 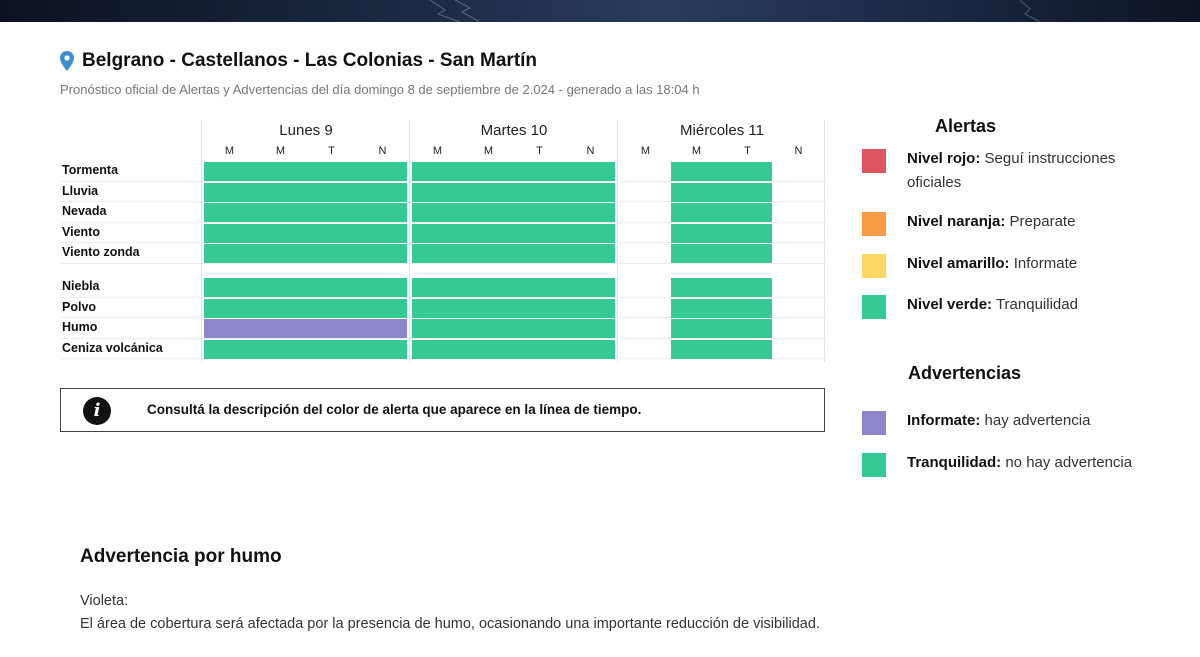 I want to click on row-label: Viento, so click(x=81, y=231).